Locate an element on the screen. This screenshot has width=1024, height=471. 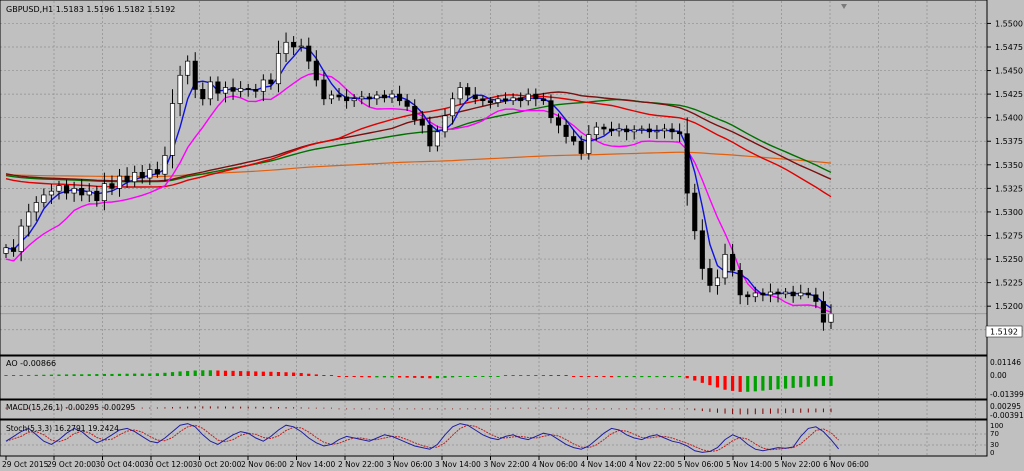
time-tick-label: 2 Nov 14:00 is located at coordinates (313, 464).